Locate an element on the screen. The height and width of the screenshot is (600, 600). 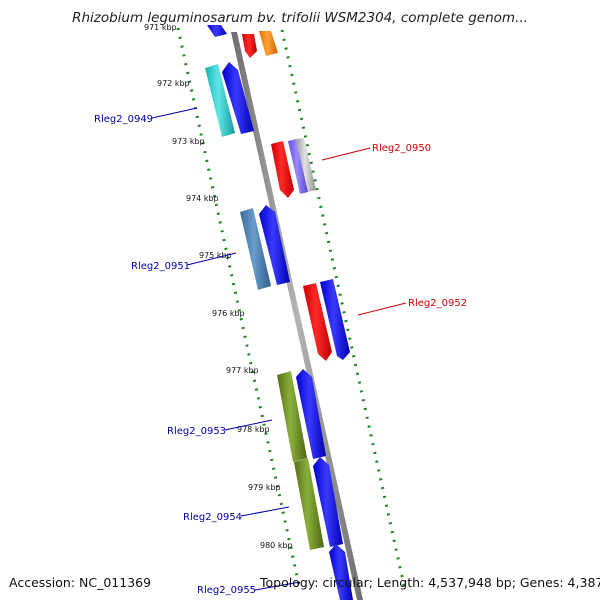
gene-top-blue-partial is located at coordinates (217, 31).